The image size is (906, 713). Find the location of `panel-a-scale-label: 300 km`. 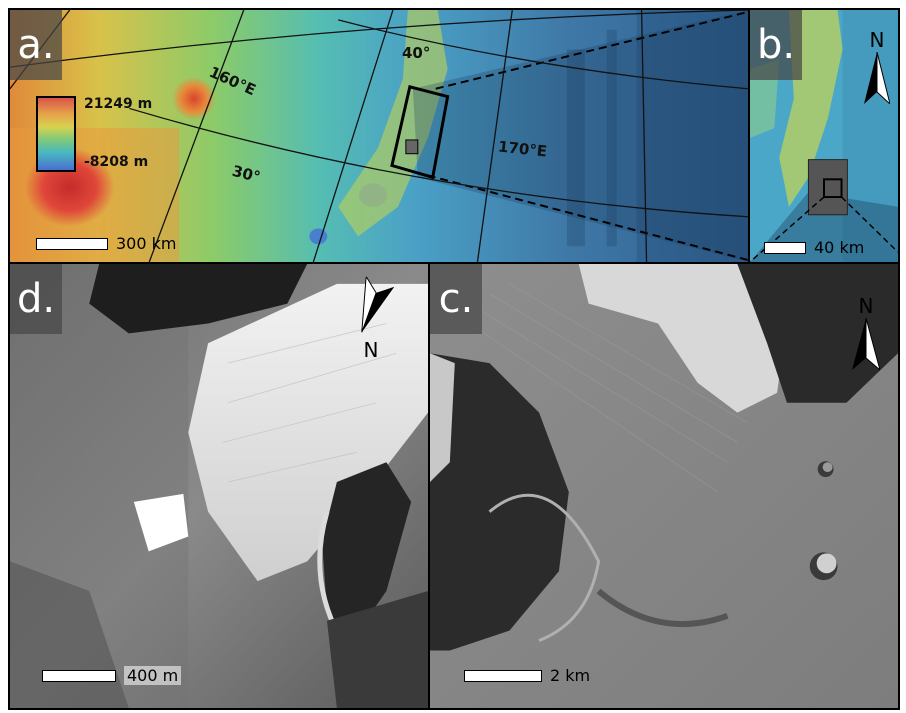

panel-a-scale-label: 300 km is located at coordinates (146, 243).